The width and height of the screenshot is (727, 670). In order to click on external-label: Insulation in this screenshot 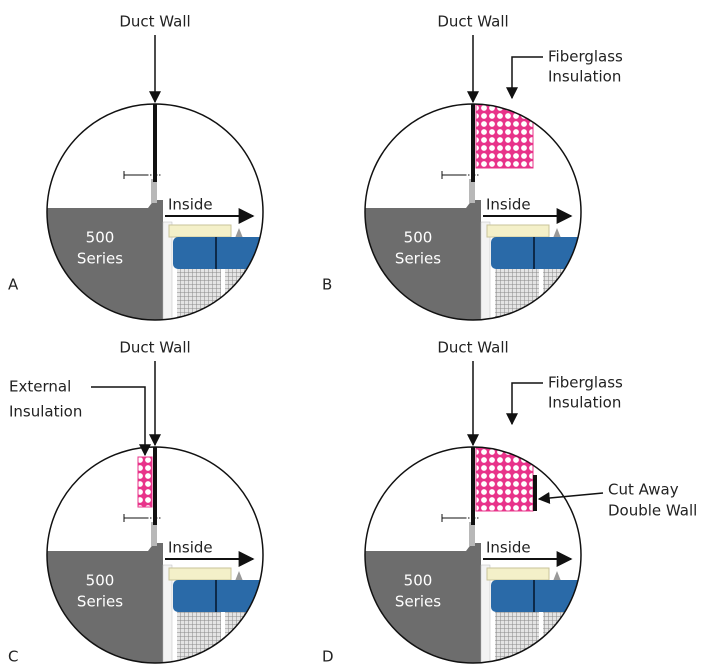, I will do `click(45, 412)`.